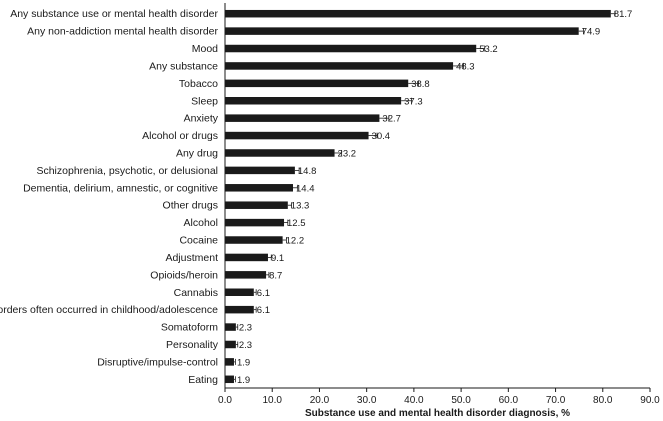 The height and width of the screenshot is (421, 663). I want to click on category-label: Mood, so click(205, 49).